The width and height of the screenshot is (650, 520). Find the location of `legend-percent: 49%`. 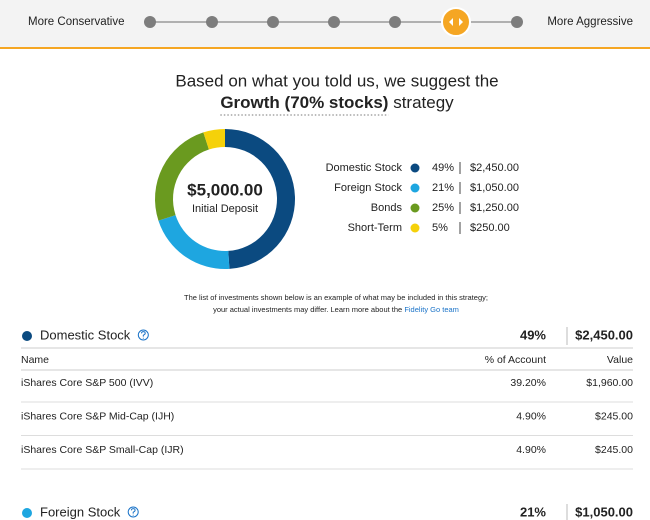

legend-percent: 49% is located at coordinates (443, 168).